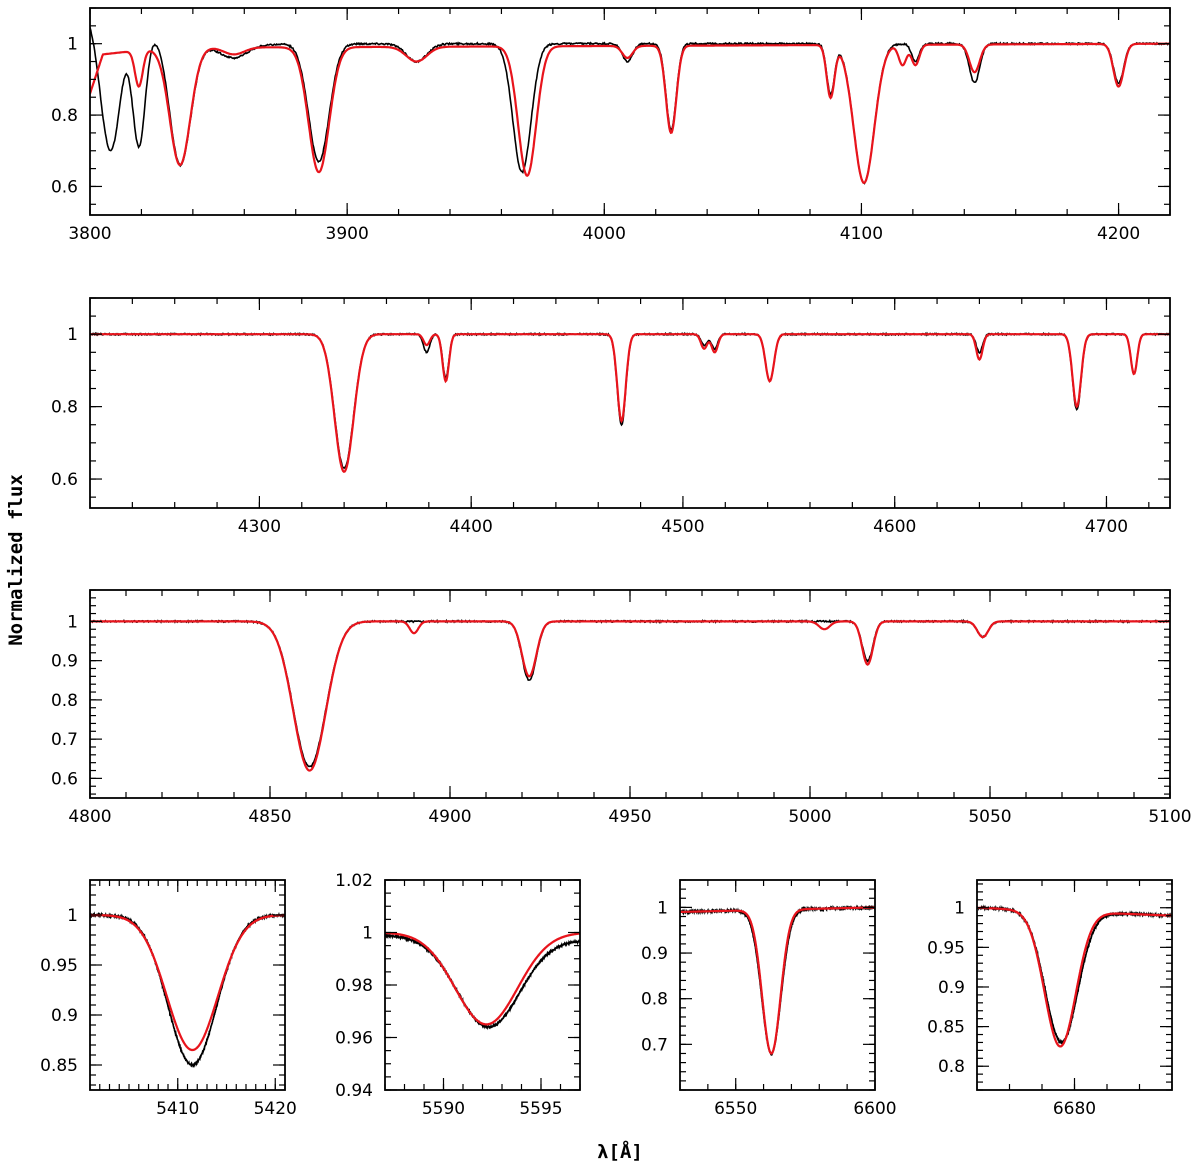 Image resolution: width=1200 pixels, height=1165 pixels. I want to click on x-tick-label: 6600, so click(874, 1109).